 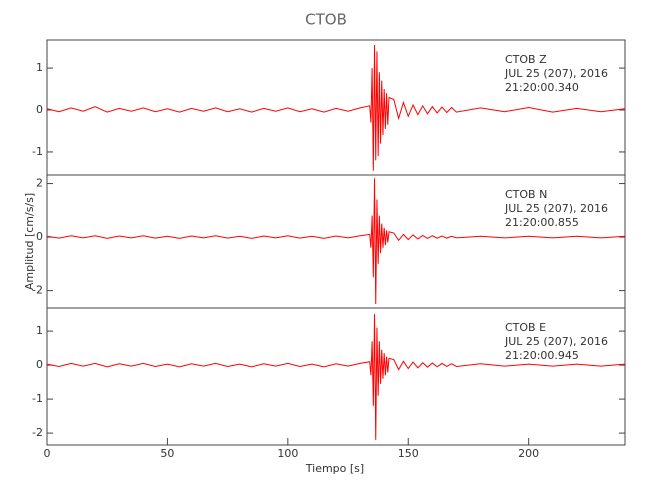 I want to click on annotation: CTOB E, so click(x=525, y=327).